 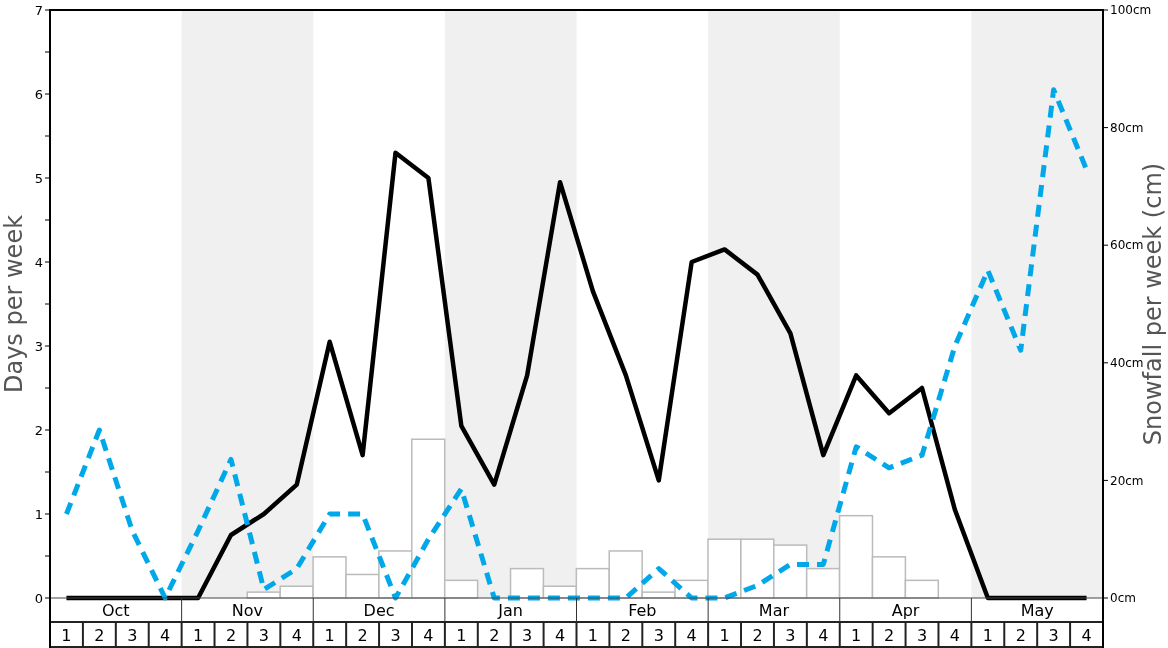 What do you see at coordinates (1127, 245) in the screenshot?
I see `y2-tick-label: 60cm` at bounding box center [1127, 245].